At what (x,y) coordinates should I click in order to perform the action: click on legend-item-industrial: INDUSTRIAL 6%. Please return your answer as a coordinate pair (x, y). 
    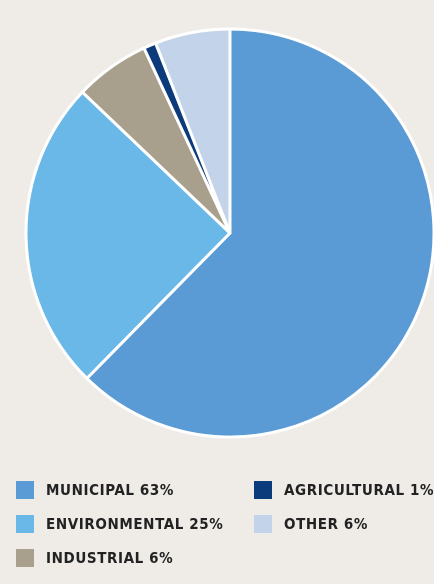
    Looking at the image, I should click on (94, 558).